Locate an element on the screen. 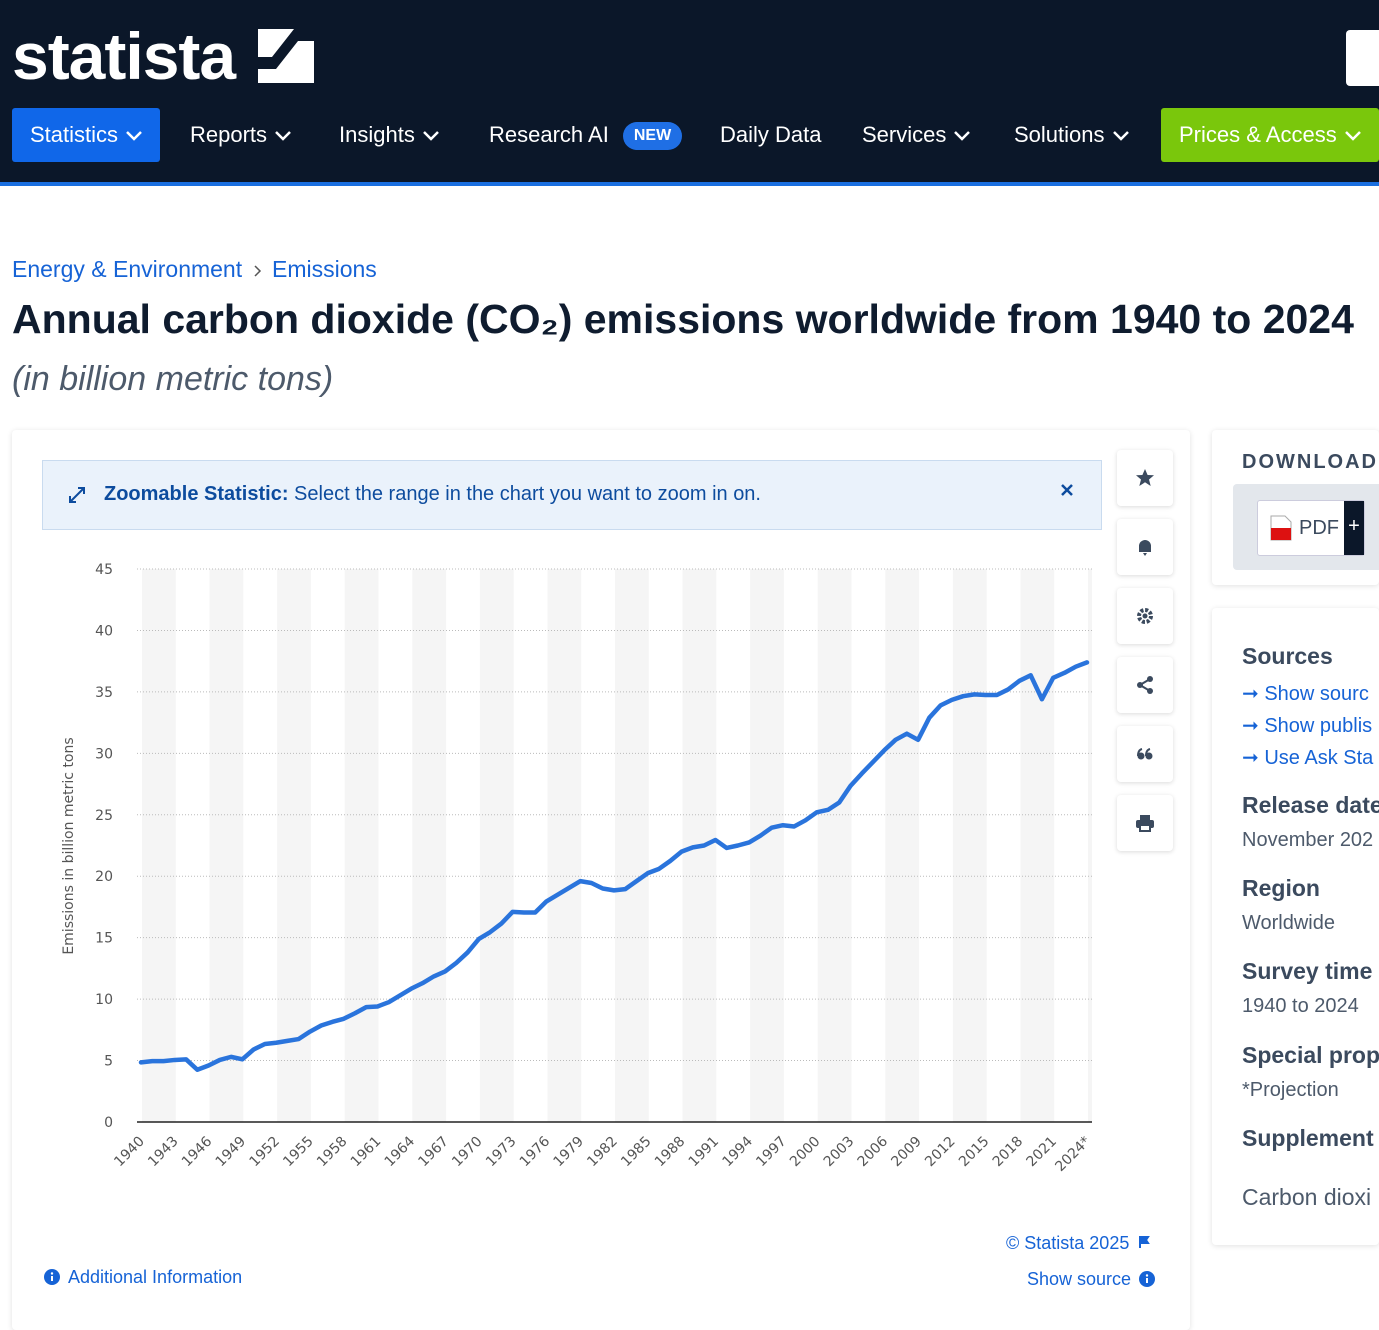 Image resolution: width=1379 pixels, height=1330 pixels. gear-icon is located at coordinates (1145, 616).